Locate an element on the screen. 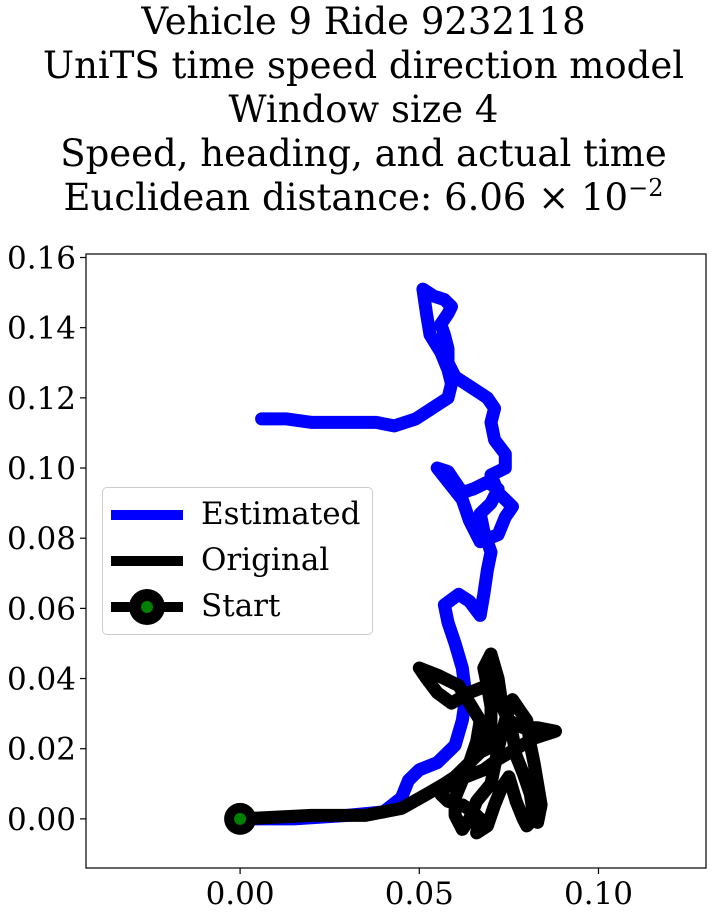 This screenshot has height=916, width=727. y-tick-label: 0.02 is located at coordinates (41, 750).